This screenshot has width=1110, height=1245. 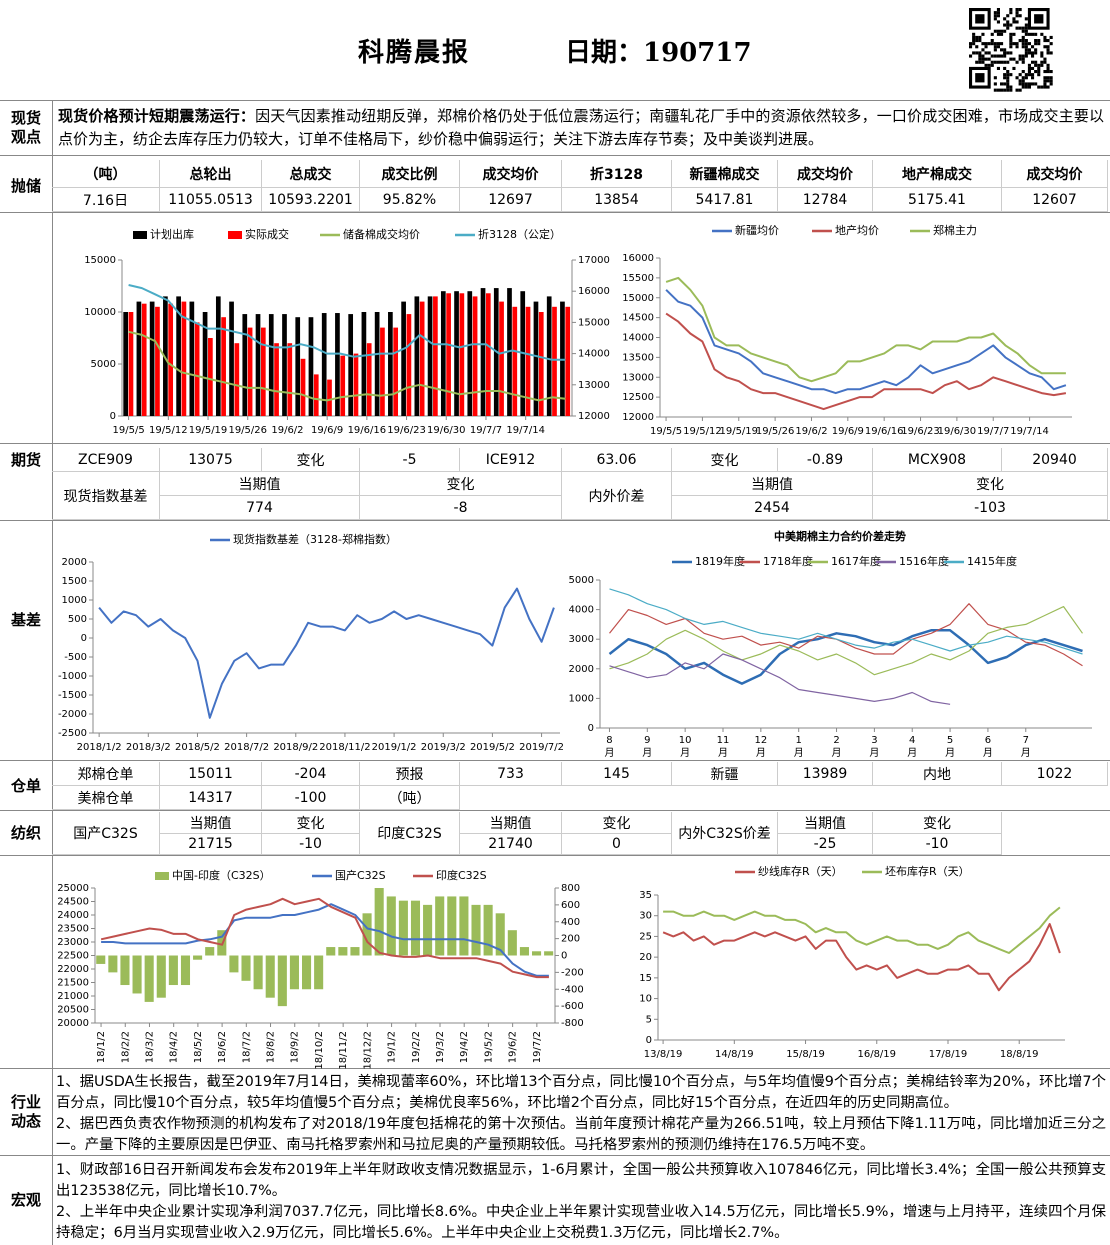 I want to click on table-cell: 美棉仓单, so click(x=106, y=798).